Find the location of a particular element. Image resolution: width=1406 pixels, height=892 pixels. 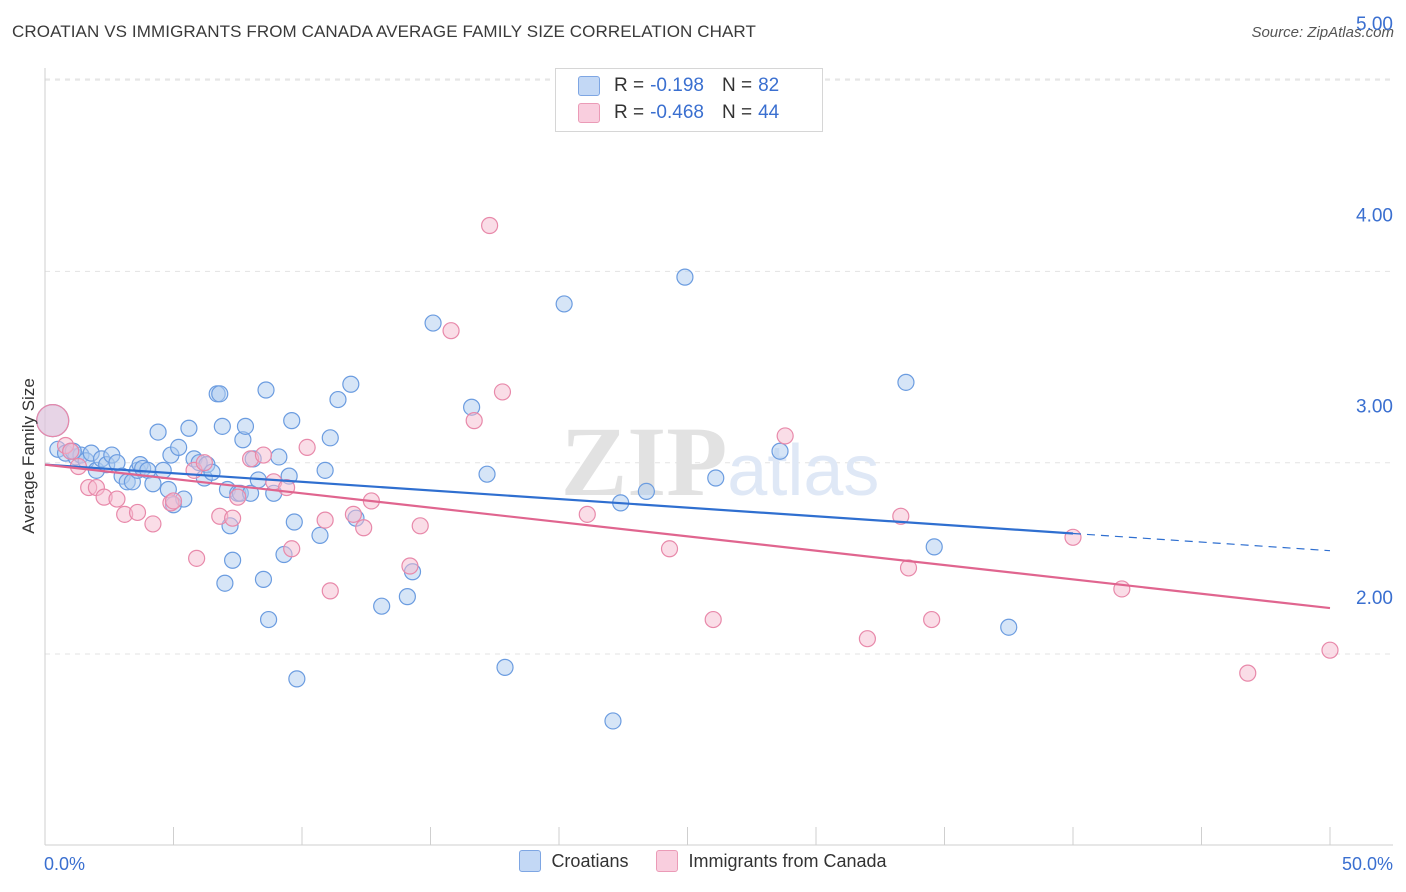

trend-line-croatians is located at coordinates (559, 499).